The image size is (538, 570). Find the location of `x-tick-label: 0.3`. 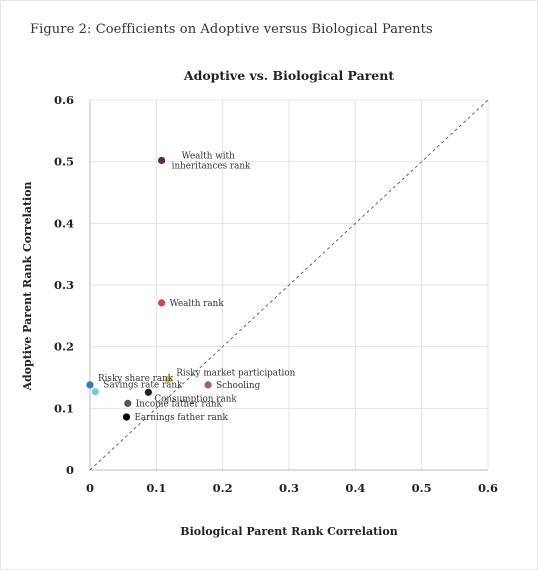

x-tick-label: 0.3 is located at coordinates (289, 488).